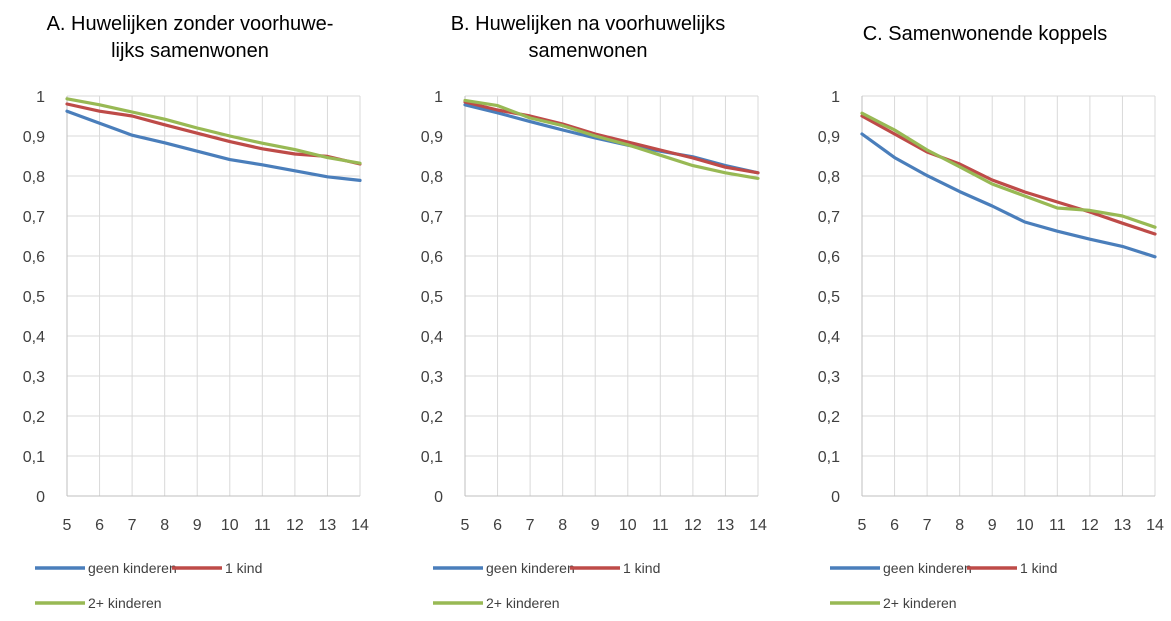 The height and width of the screenshot is (621, 1171). What do you see at coordinates (588, 24) in the screenshot?
I see `chart-title-line: B. Huwelijken na voorhuwelijks` at bounding box center [588, 24].